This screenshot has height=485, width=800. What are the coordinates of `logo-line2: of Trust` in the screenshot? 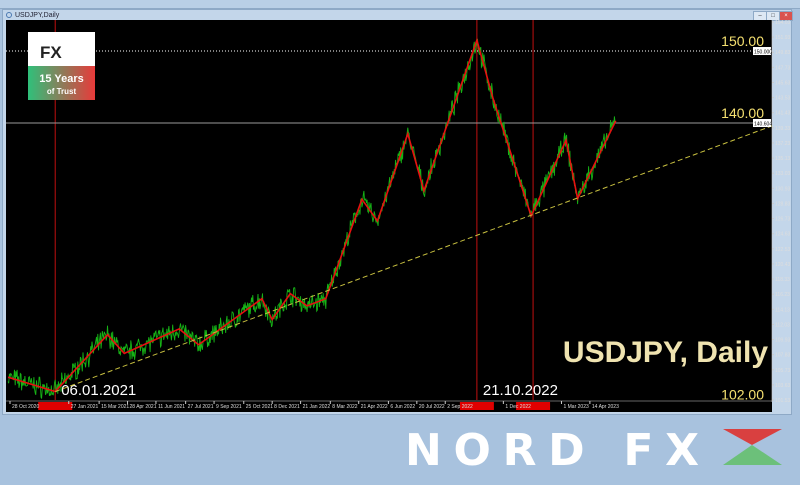 It's located at (62, 91).